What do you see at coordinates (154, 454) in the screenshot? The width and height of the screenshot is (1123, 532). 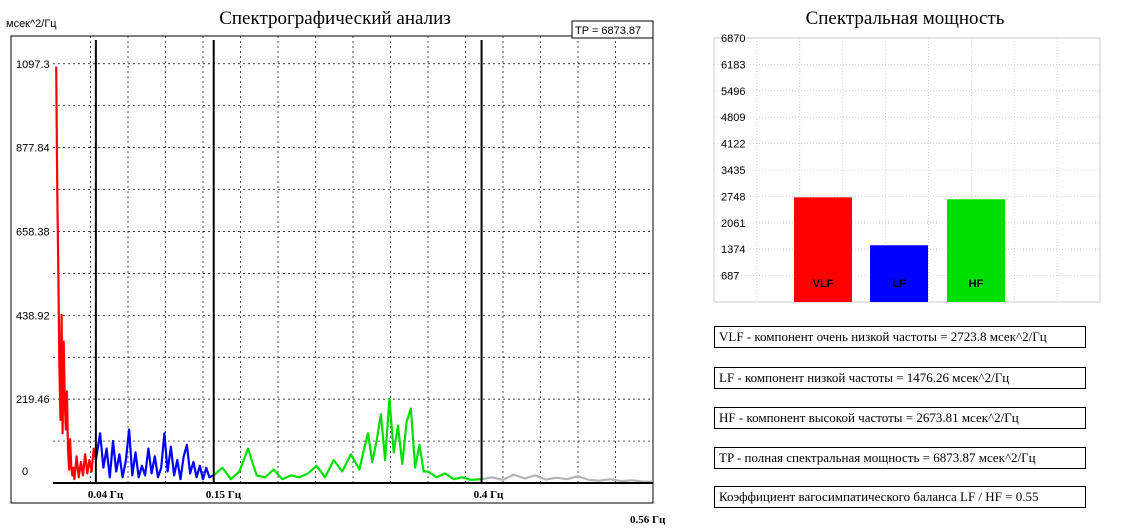 I see `series-line-lf` at bounding box center [154, 454].